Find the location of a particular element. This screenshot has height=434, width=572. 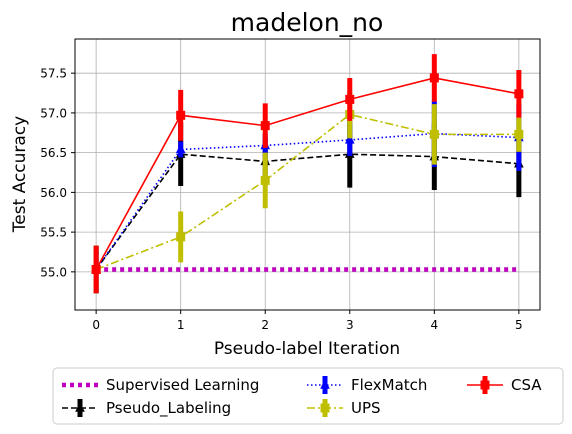

legend-item: Pseudo_Labeling is located at coordinates (146, 408).